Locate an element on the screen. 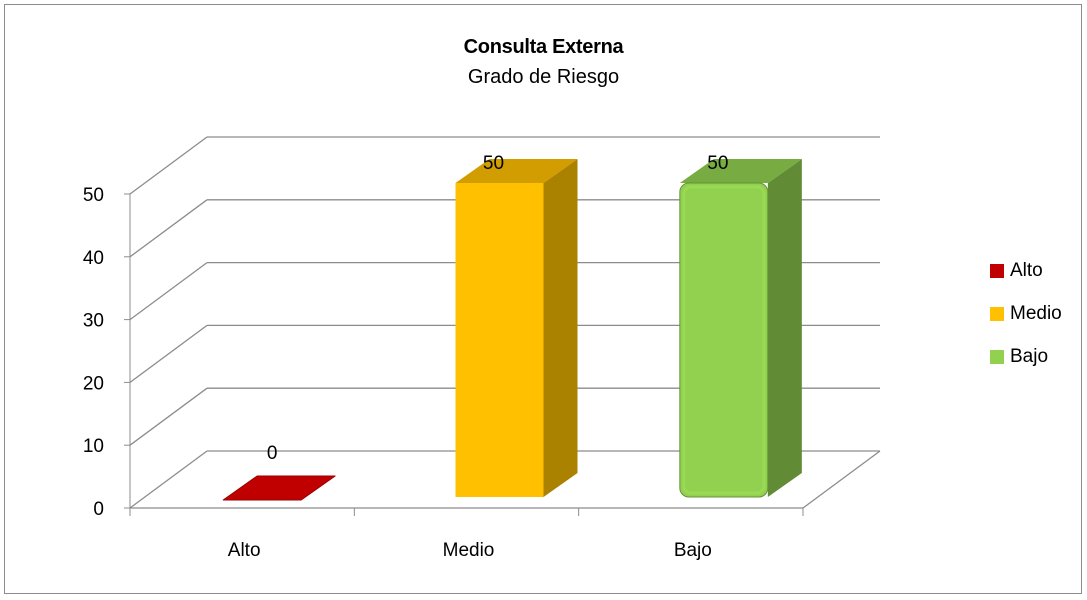  bar-bajo is located at coordinates (724, 340).